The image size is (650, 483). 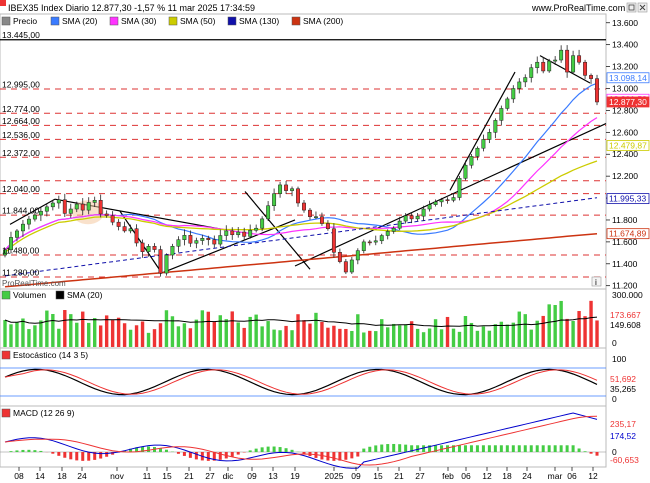 What do you see at coordinates (20, 272) in the screenshot?
I see `level-label: 11.280,00` at bounding box center [20, 272].